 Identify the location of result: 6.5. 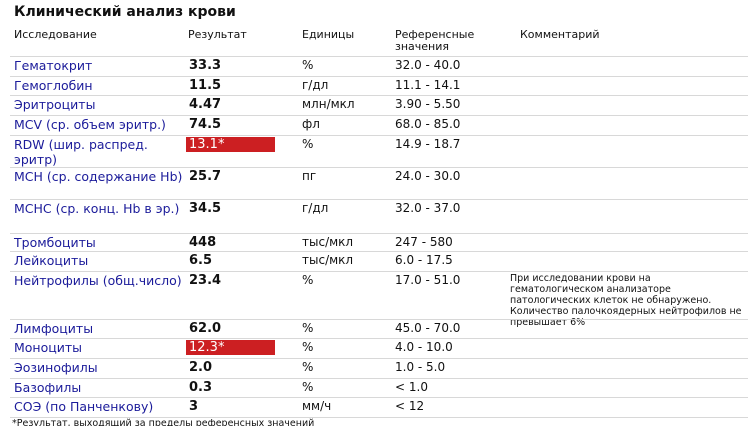
(201, 260).